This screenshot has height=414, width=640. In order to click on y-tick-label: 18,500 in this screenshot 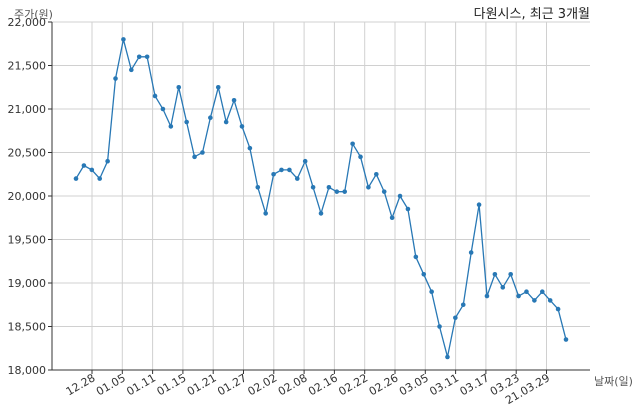, I will do `click(27, 327)`.